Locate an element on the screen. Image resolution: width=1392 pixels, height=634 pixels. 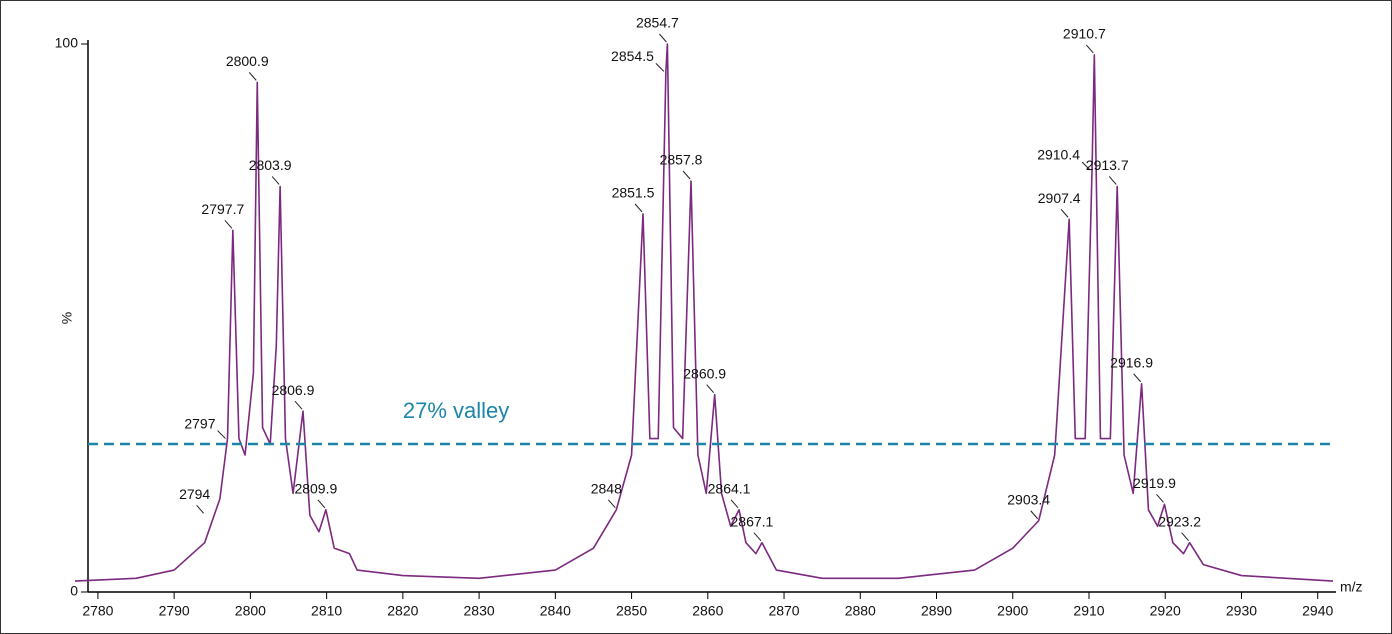
peak-label: 2910.7 is located at coordinates (1084, 34).